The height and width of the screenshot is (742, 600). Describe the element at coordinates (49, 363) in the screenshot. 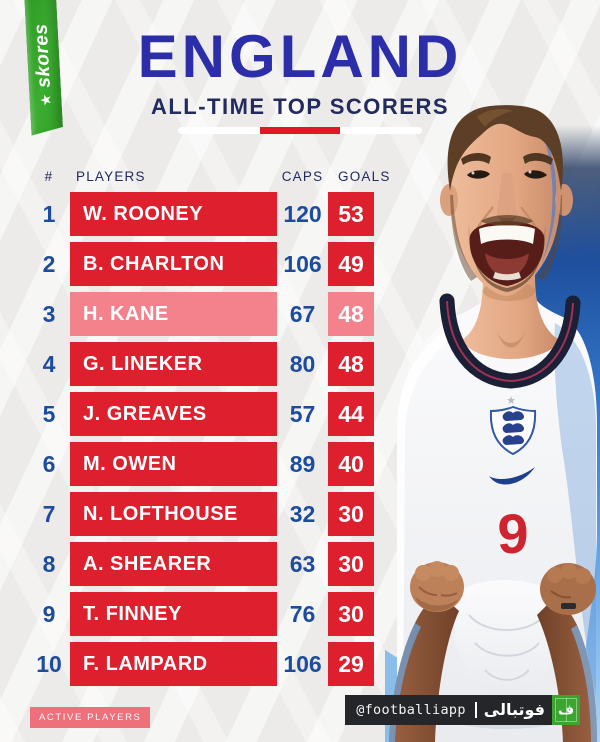

I see `rank-cell: 4` at that location.